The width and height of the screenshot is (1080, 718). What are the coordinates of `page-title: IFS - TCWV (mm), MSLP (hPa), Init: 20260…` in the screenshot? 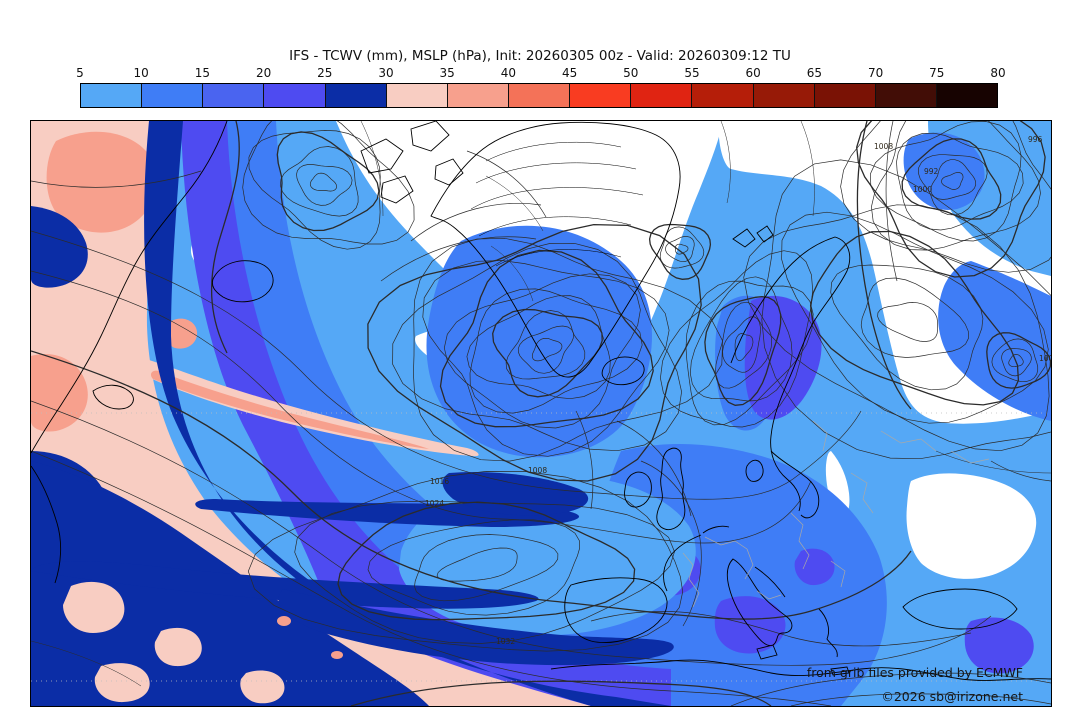 It's located at (540, 56).